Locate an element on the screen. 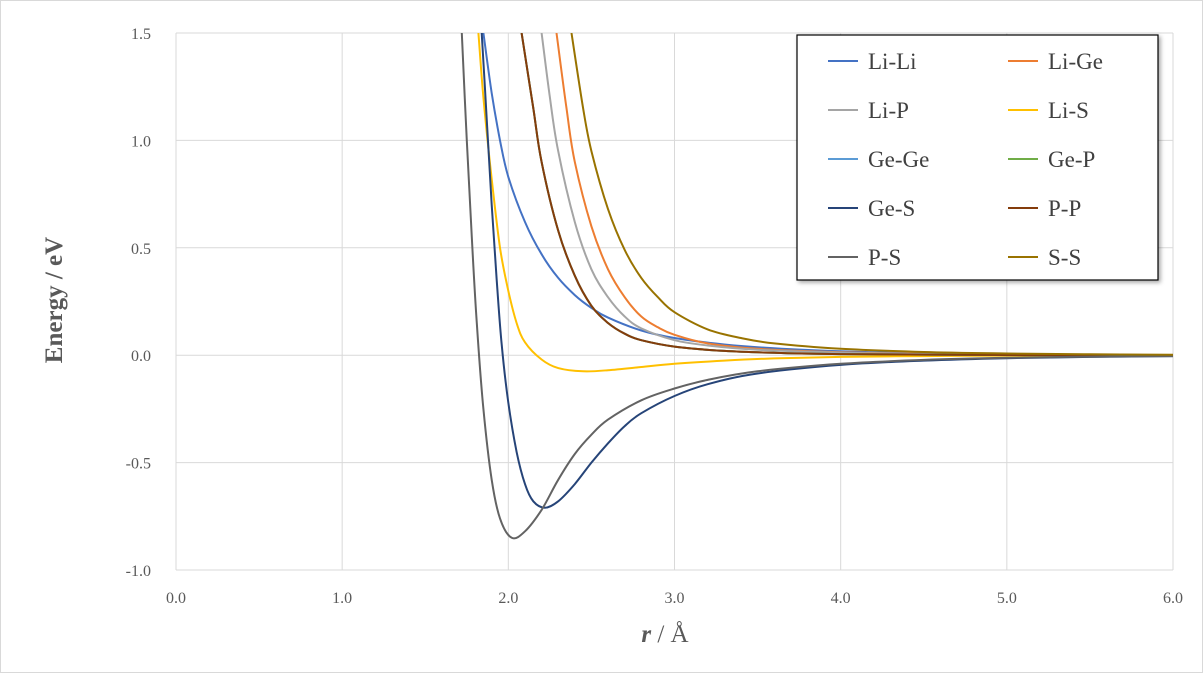  legend: Li-Li Li-Ge Li-P Li-S Ge-Ge Ge-P Ge-S P-P P-S S-S is located at coordinates (977, 157).